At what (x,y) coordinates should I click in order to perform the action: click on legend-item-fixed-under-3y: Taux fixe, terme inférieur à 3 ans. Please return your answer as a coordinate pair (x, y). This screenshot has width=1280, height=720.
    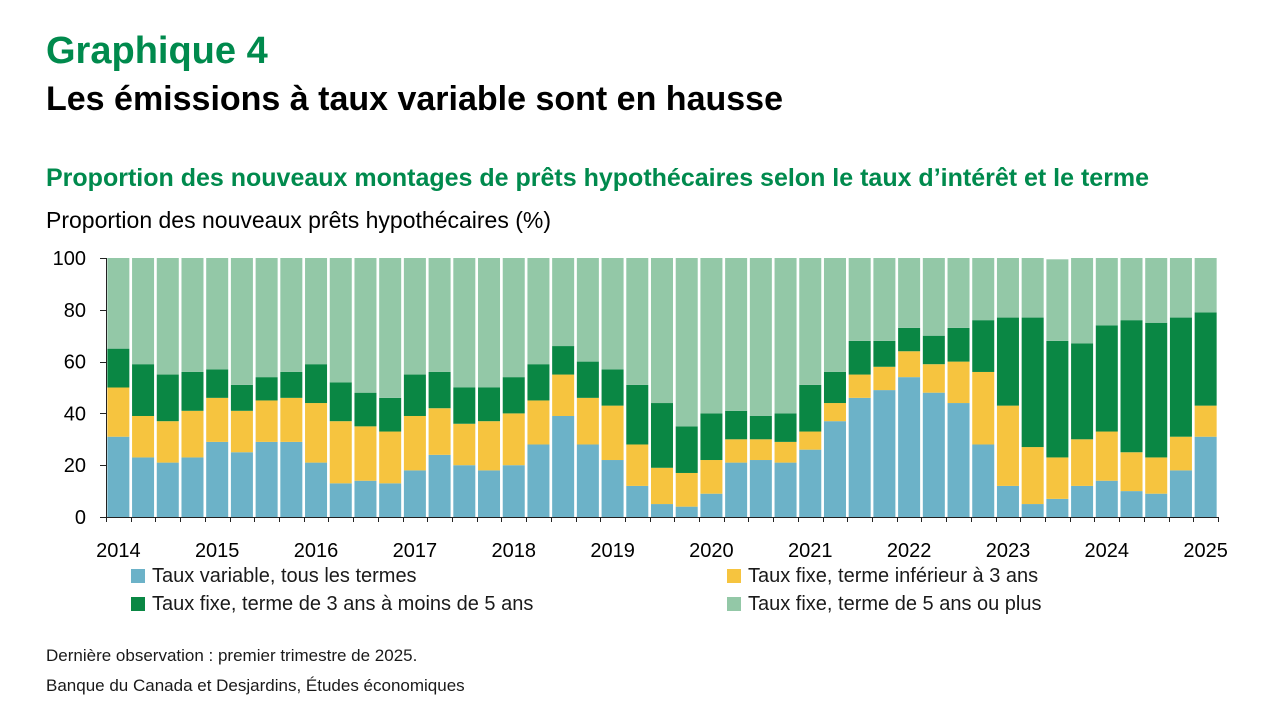
    Looking at the image, I should click on (882, 576).